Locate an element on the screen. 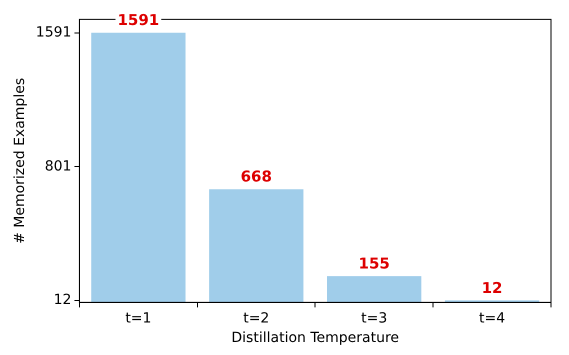 The image size is (569, 355). x-axis-title: Distillation Temperature is located at coordinates (315, 338).